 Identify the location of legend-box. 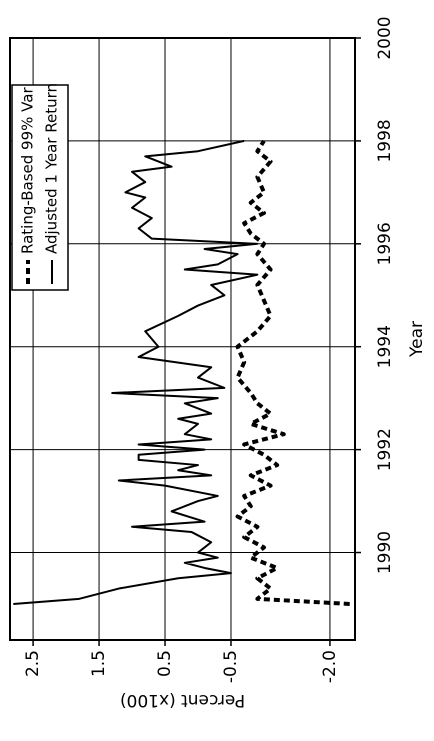
(40, 187).